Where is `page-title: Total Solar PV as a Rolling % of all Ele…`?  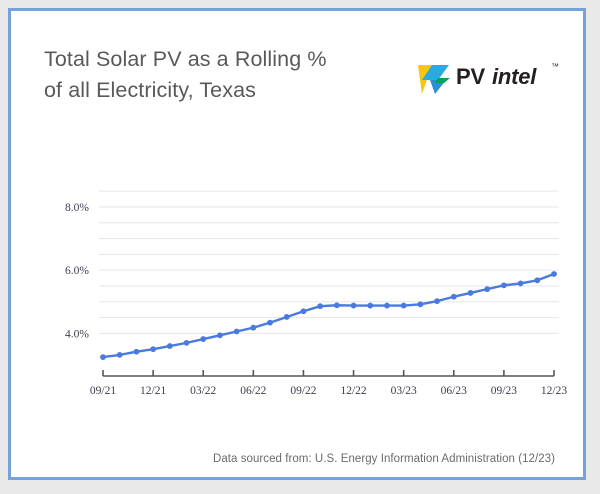 page-title: Total Solar PV as a Rolling % of all Ele… is located at coordinates (185, 74).